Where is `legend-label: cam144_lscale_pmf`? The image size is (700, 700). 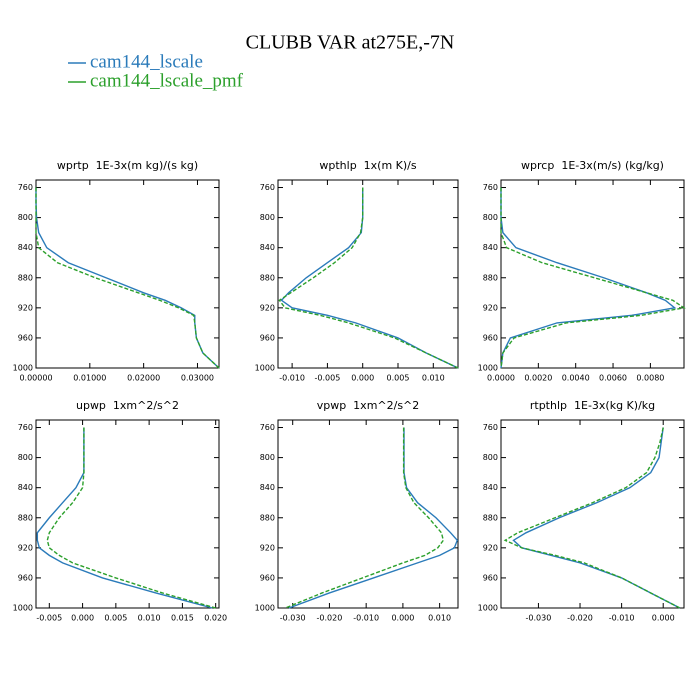
legend-label: cam144_lscale_pmf is located at coordinates (167, 80).